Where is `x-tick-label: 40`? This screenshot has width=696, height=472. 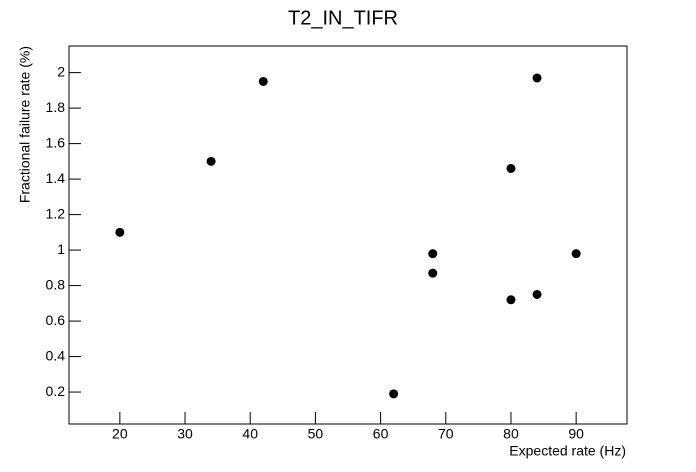
x-tick-label: 40 is located at coordinates (250, 434).